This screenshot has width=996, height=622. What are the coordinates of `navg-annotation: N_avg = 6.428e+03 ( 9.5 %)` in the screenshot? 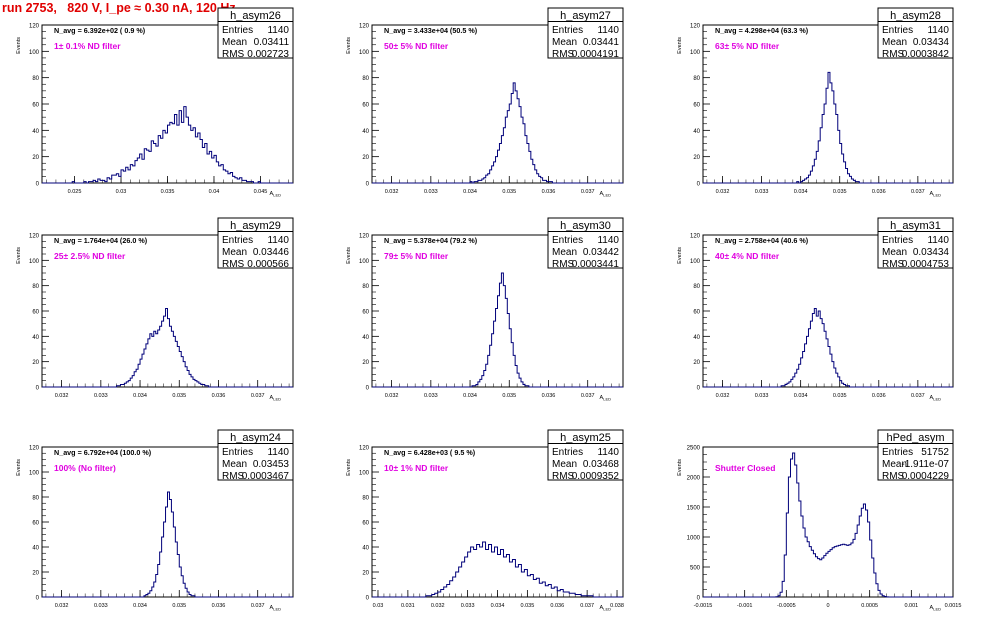 It's located at (430, 452).